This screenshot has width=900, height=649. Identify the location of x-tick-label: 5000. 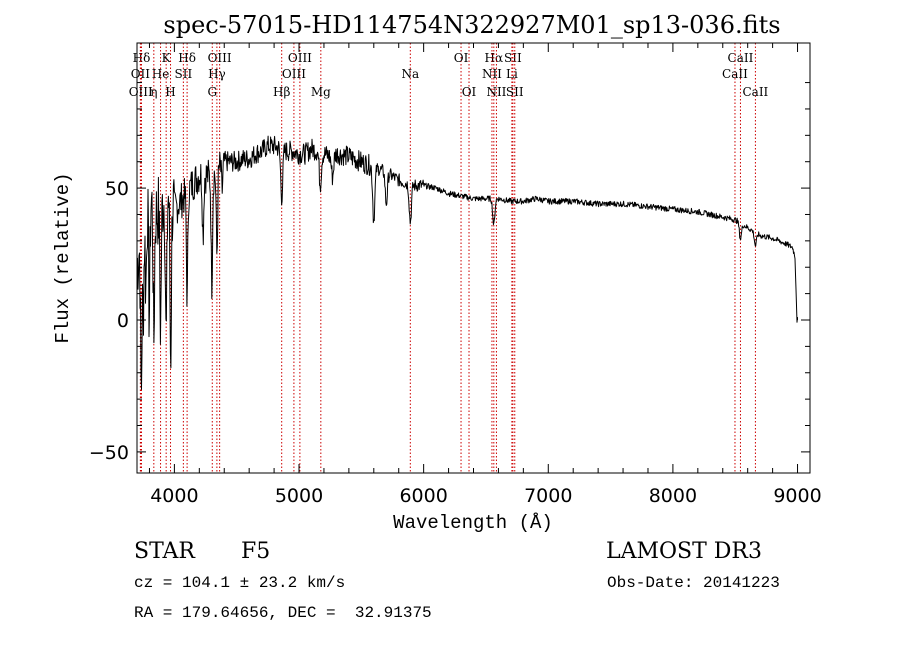
(299, 496).